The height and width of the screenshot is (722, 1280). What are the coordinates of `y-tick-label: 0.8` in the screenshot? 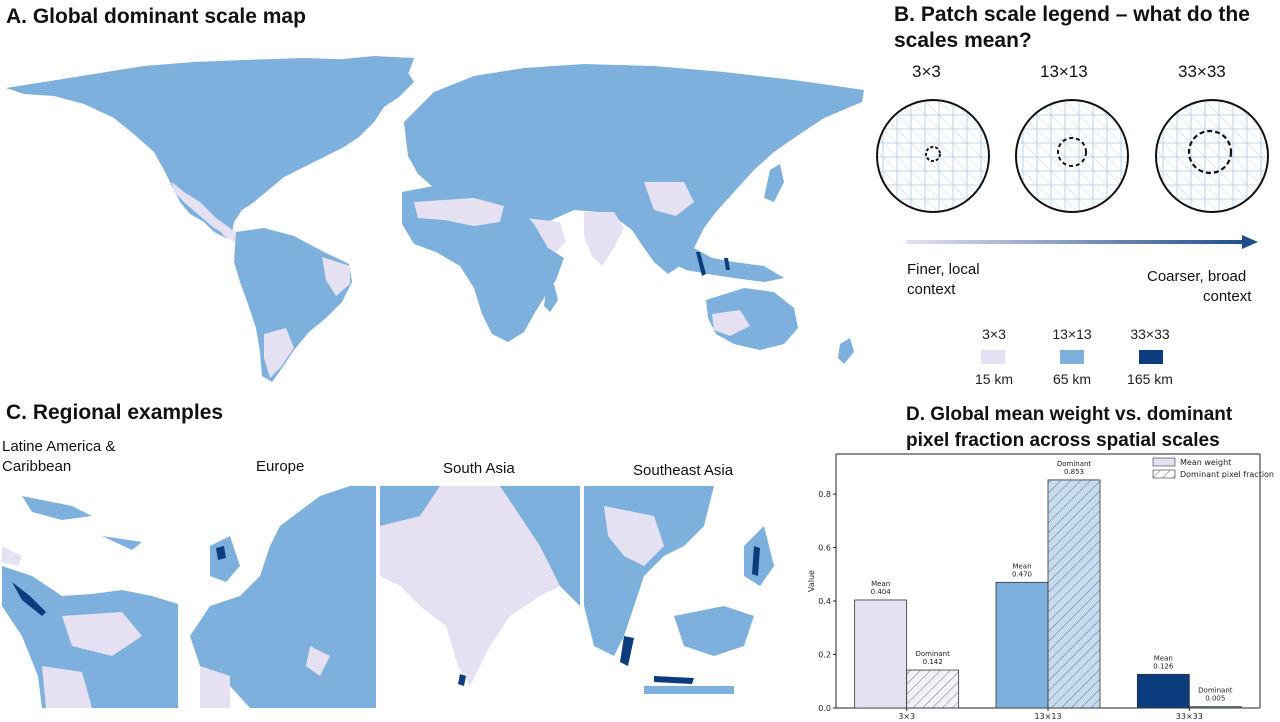 It's located at (824, 494).